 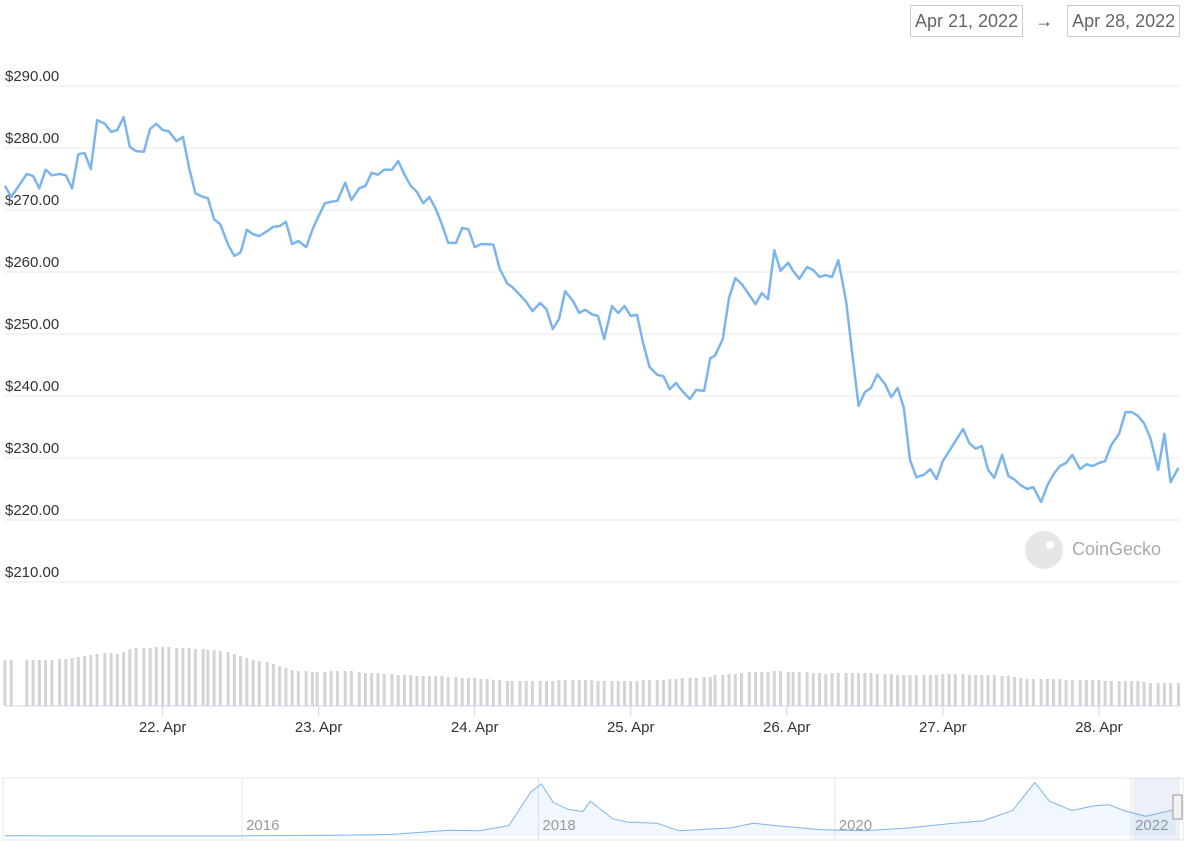 What do you see at coordinates (1116, 549) in the screenshot?
I see `watermark-text: CoinGecko` at bounding box center [1116, 549].